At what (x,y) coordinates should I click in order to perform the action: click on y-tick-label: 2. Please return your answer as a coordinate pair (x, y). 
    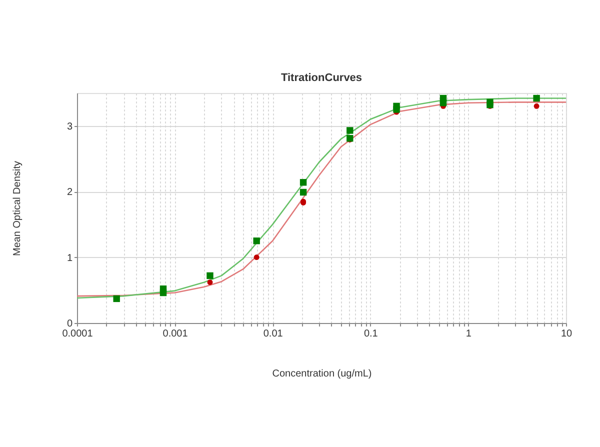
    Looking at the image, I should click on (69, 192).